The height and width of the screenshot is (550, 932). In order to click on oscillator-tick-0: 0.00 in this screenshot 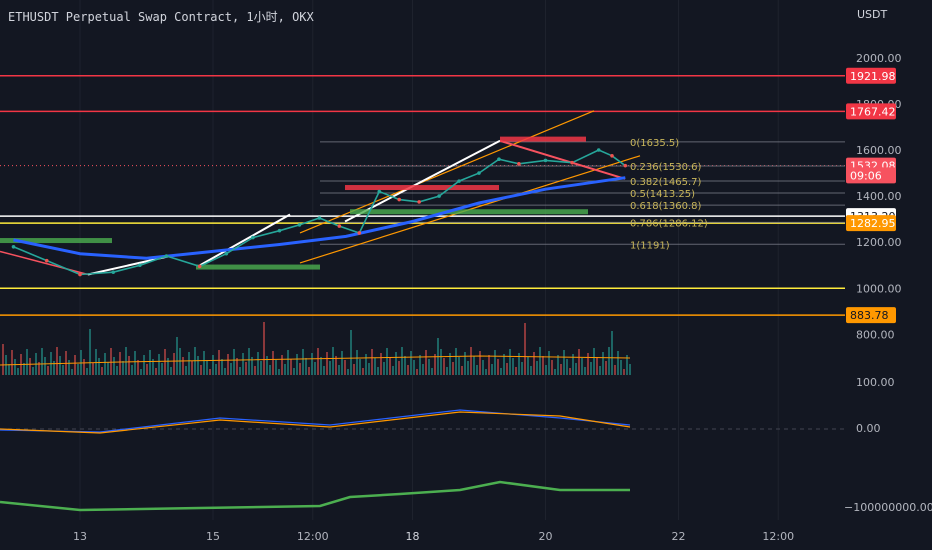, I will do `click(868, 428)`.